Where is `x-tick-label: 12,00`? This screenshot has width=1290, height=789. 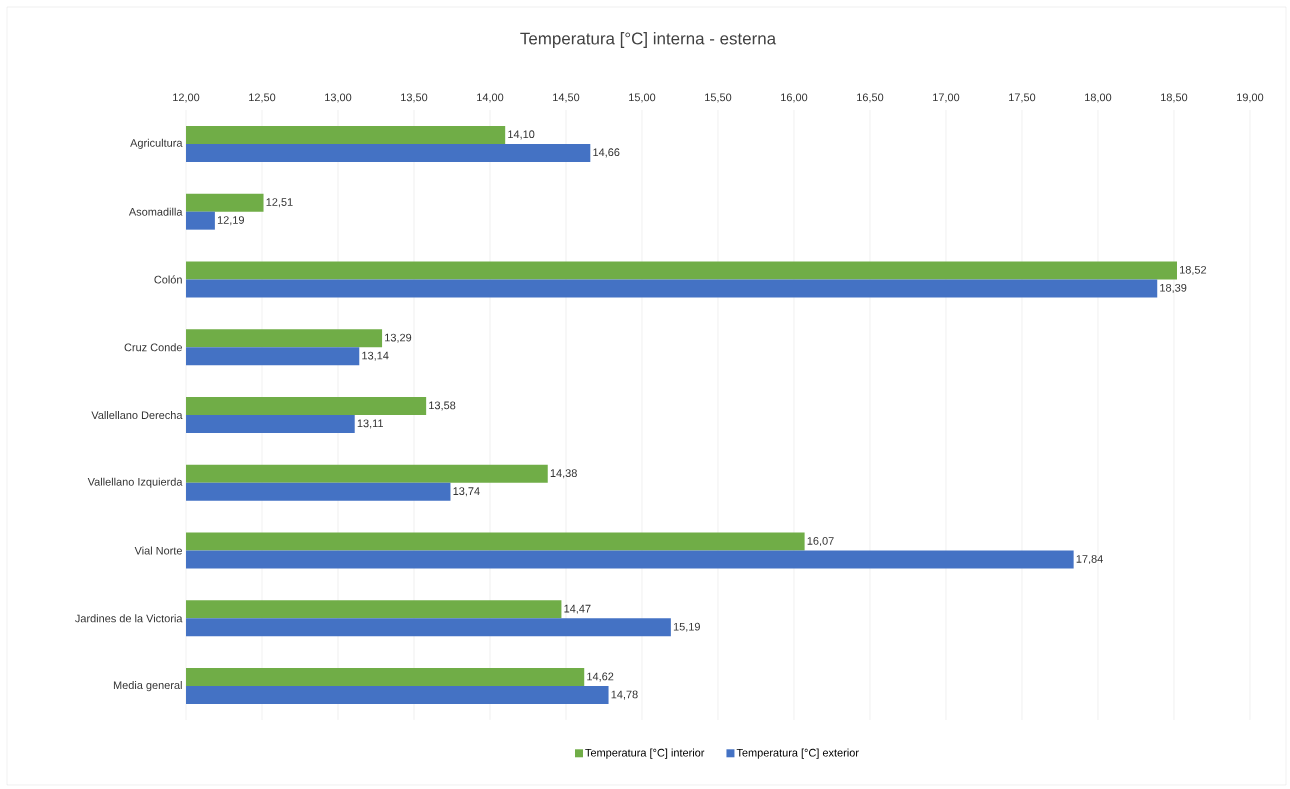 x-tick-label: 12,00 is located at coordinates (186, 98).